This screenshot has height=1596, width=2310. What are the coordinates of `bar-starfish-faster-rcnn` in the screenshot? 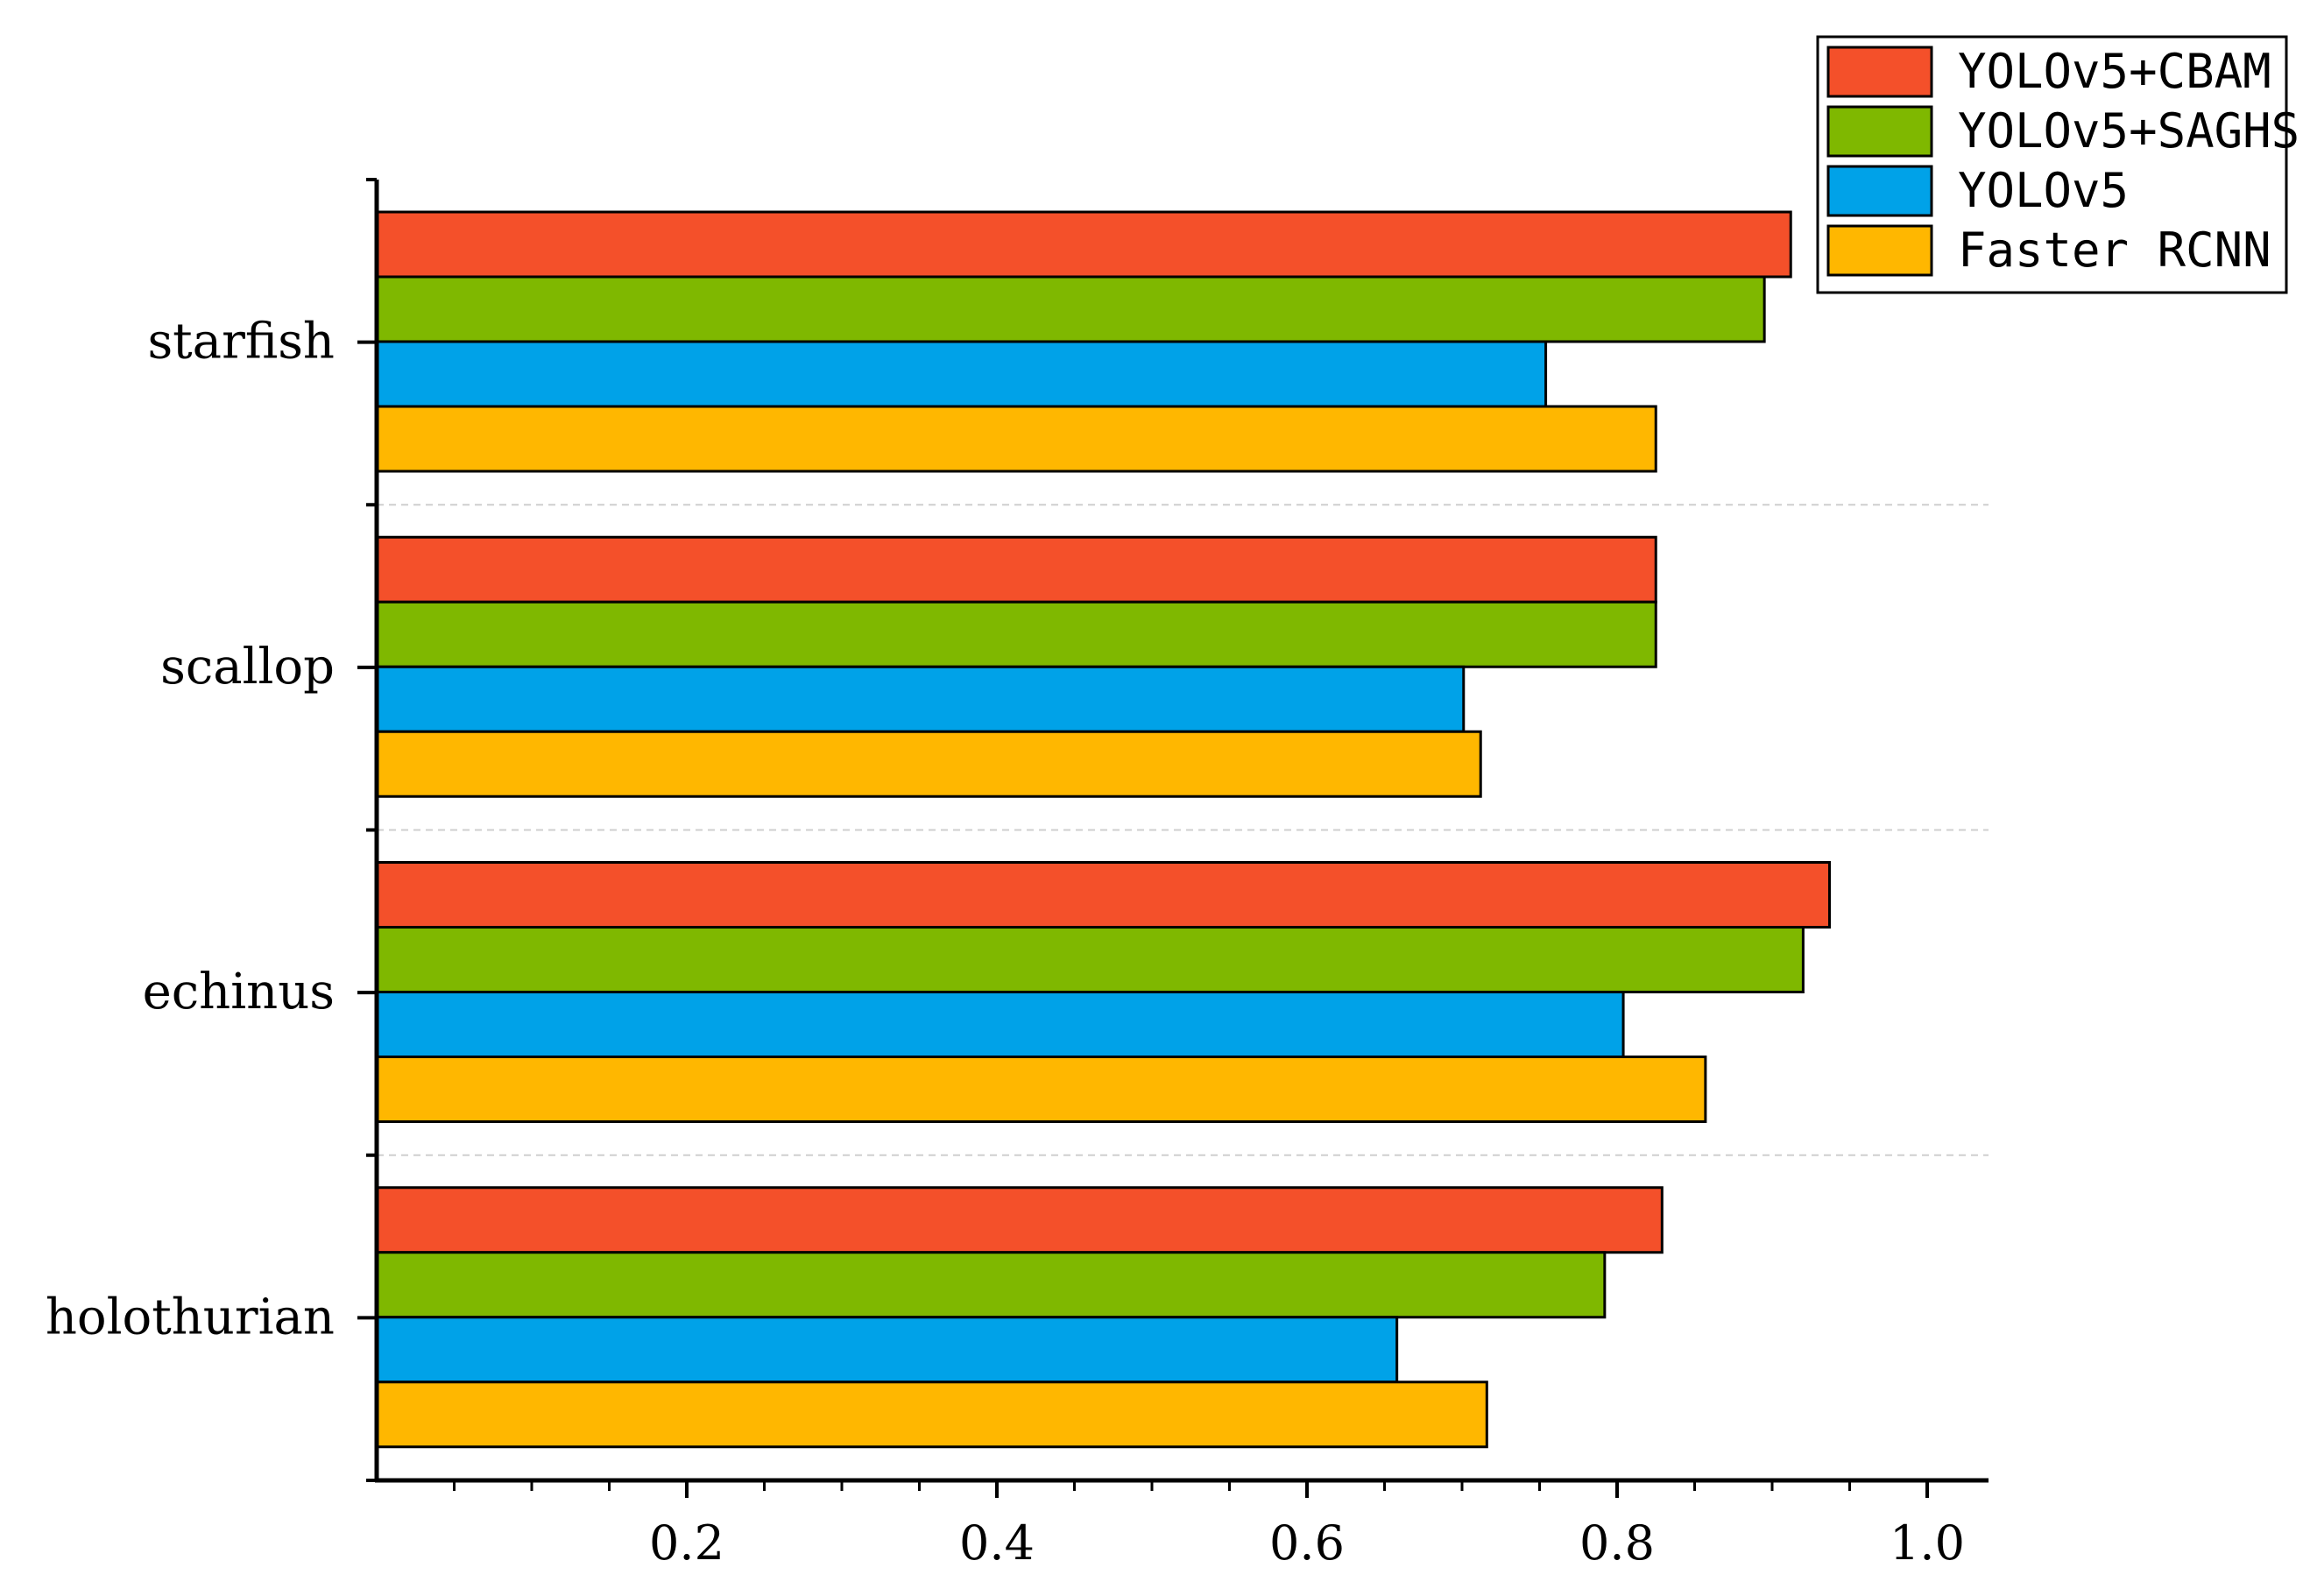 It's located at (1016, 439).